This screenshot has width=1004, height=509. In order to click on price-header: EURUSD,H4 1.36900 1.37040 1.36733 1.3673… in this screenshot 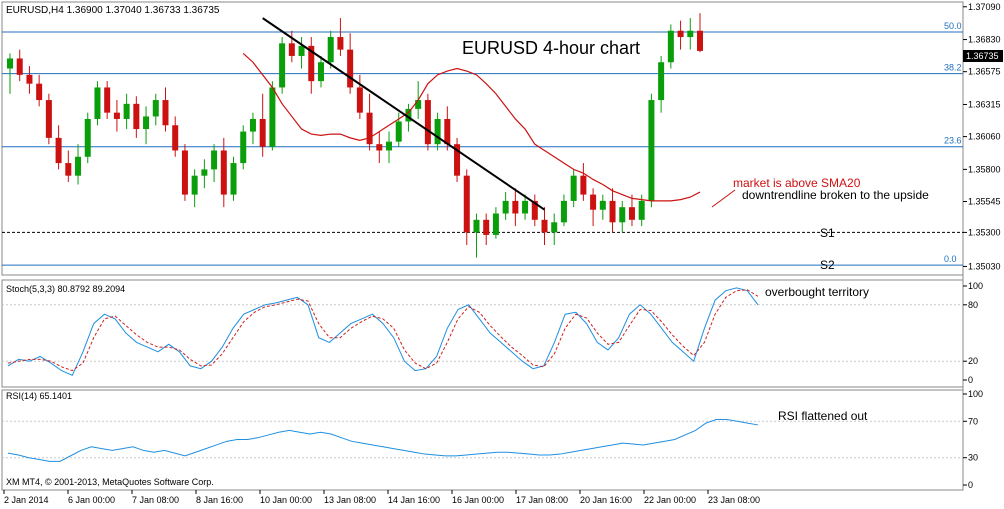, I will do `click(113, 10)`.